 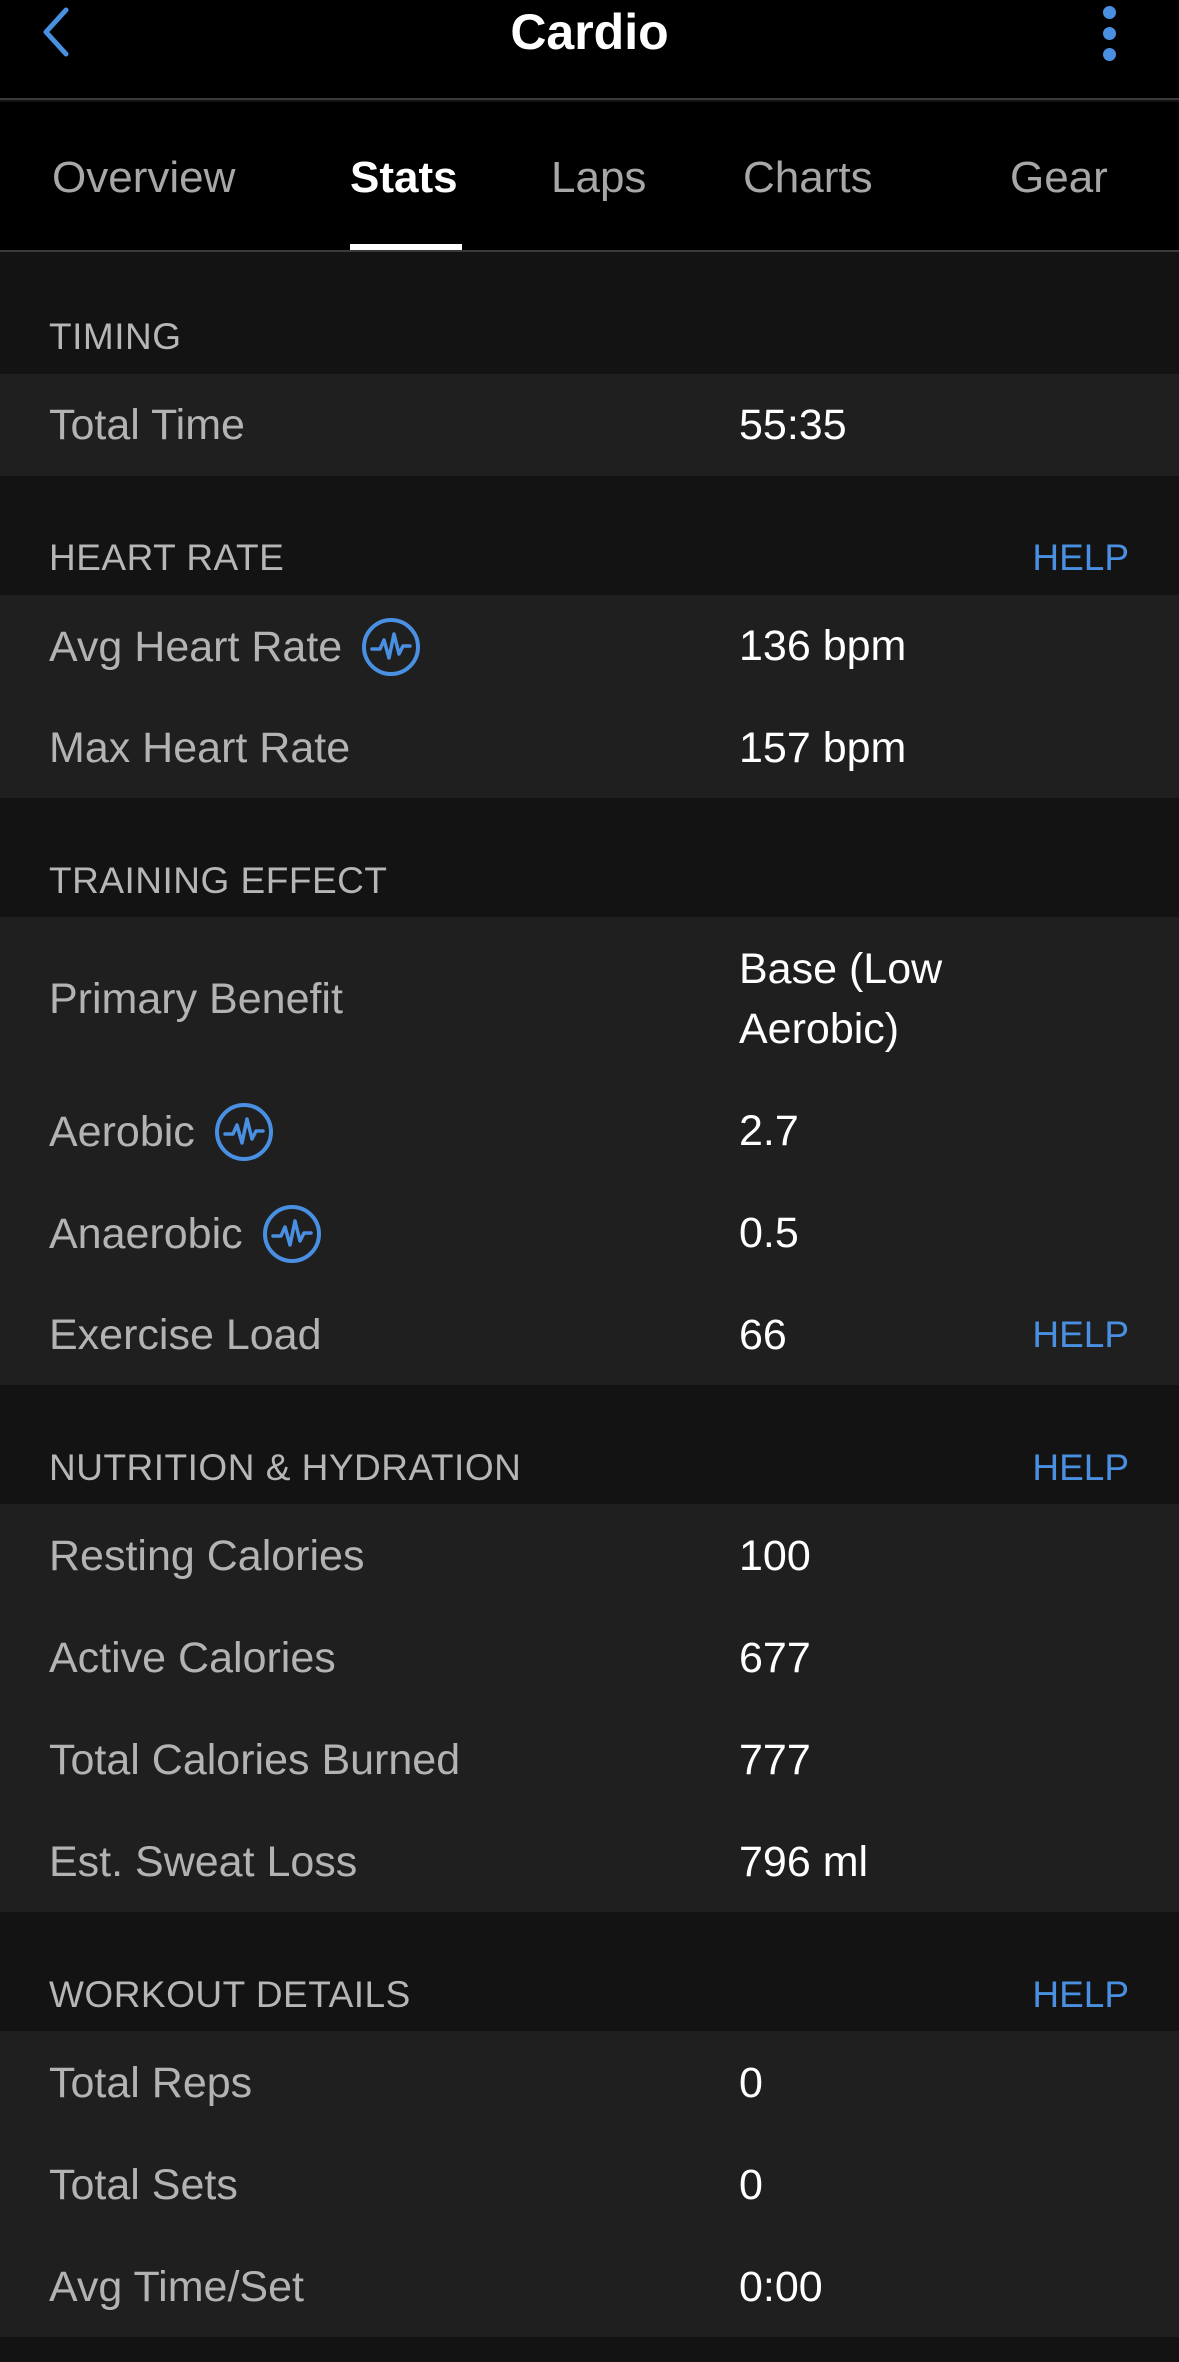 What do you see at coordinates (203, 1862) in the screenshot?
I see `stat-label: Est. Sweat Loss` at bounding box center [203, 1862].